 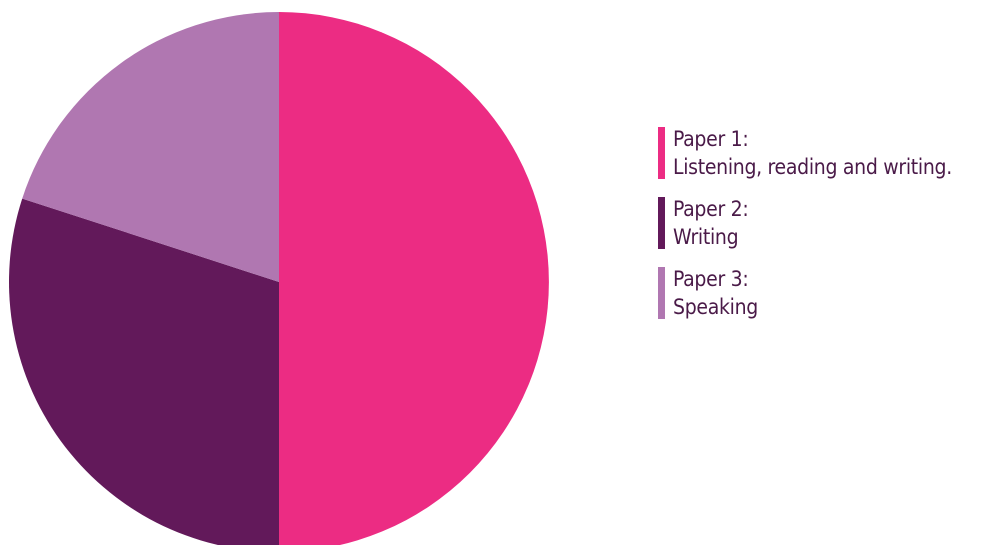 I want to click on legend-label-paper-2: Paper 2:, so click(x=711, y=209).